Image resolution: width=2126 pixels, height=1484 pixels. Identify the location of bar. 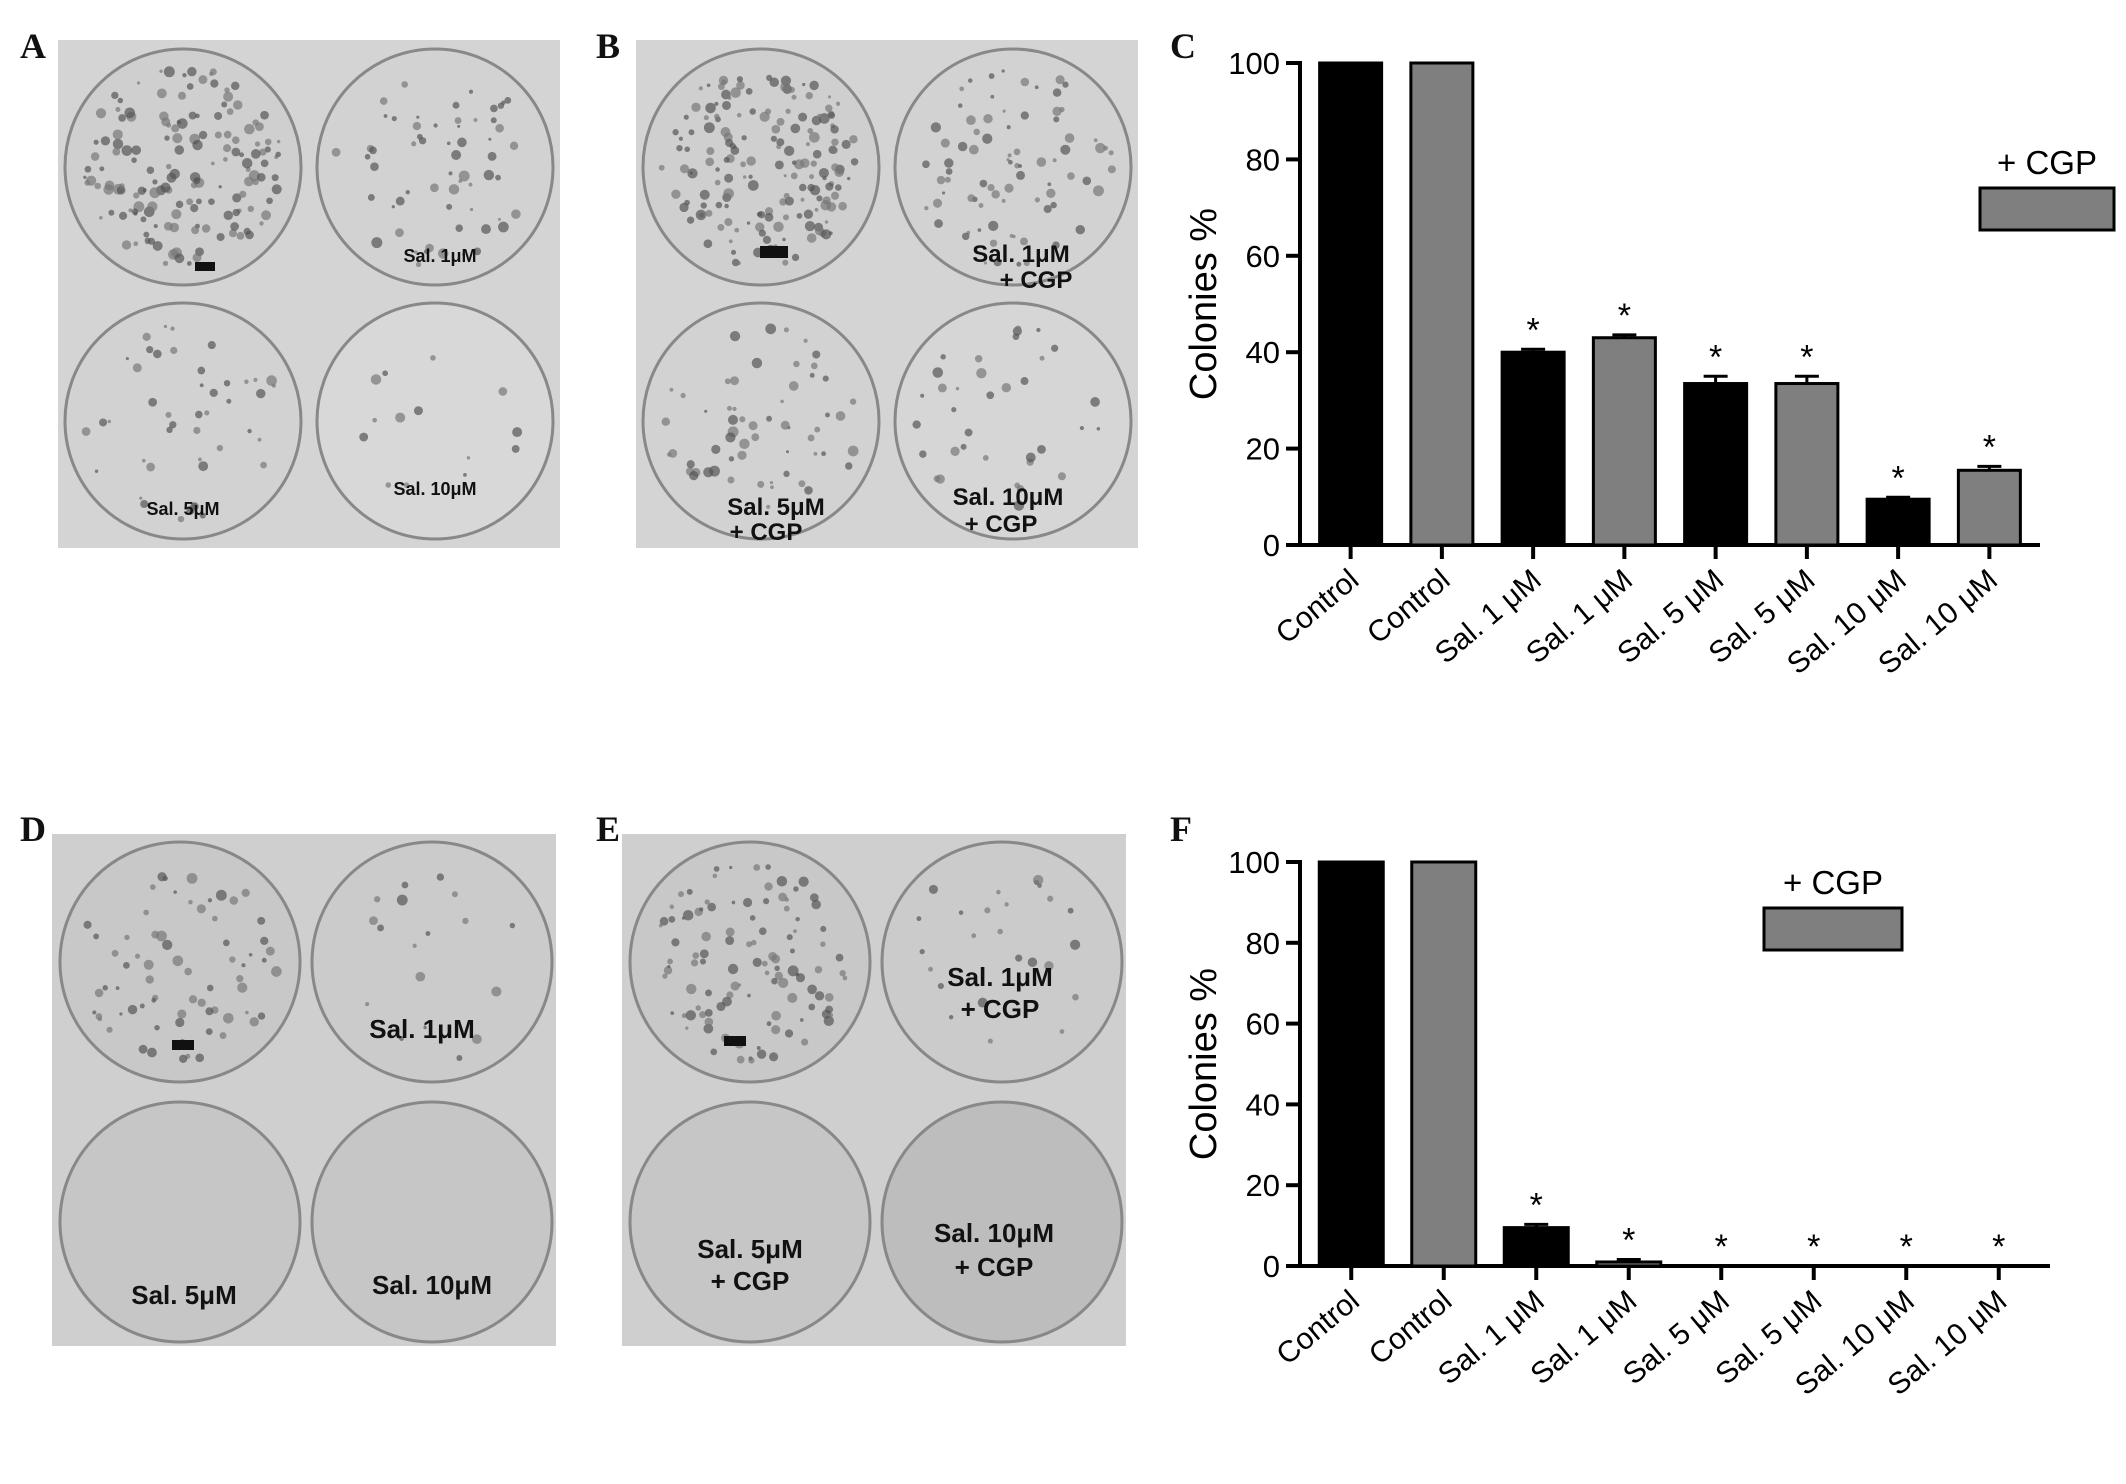
(1442, 304).